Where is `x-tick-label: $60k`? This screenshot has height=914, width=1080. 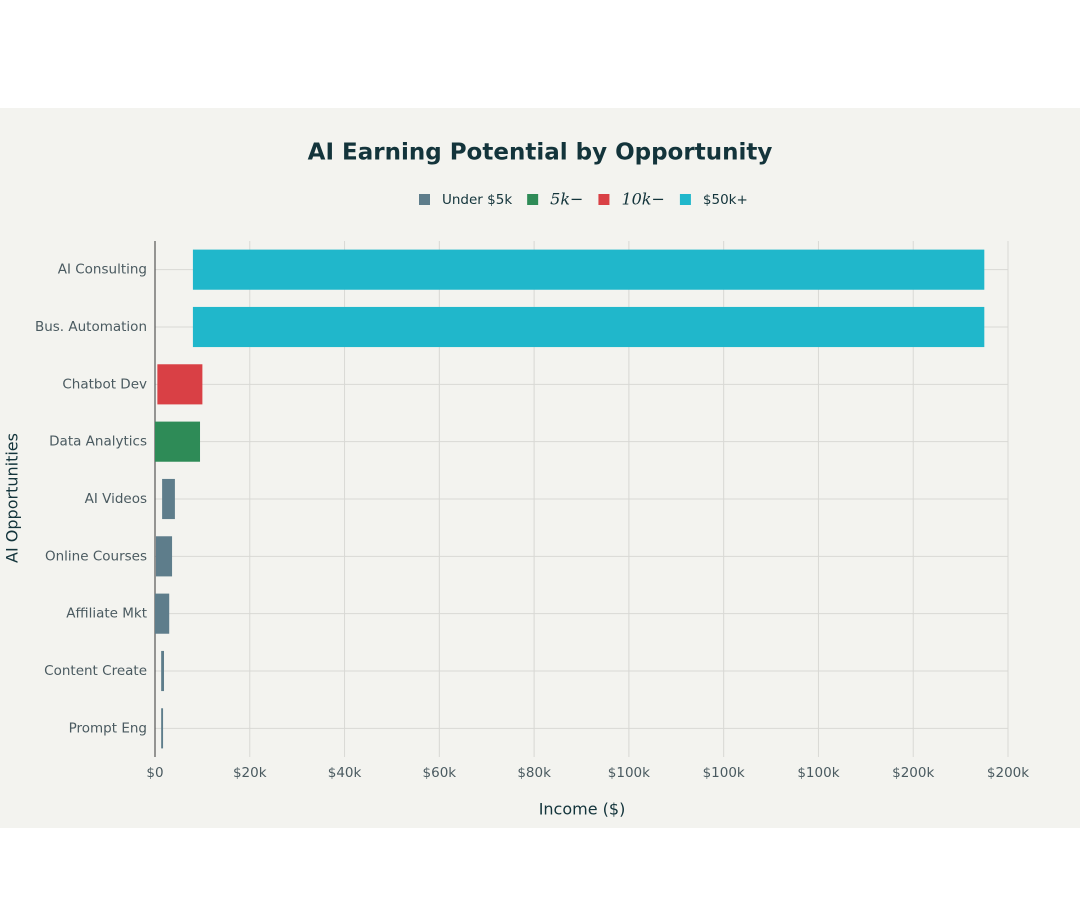 x-tick-label: $60k is located at coordinates (440, 773).